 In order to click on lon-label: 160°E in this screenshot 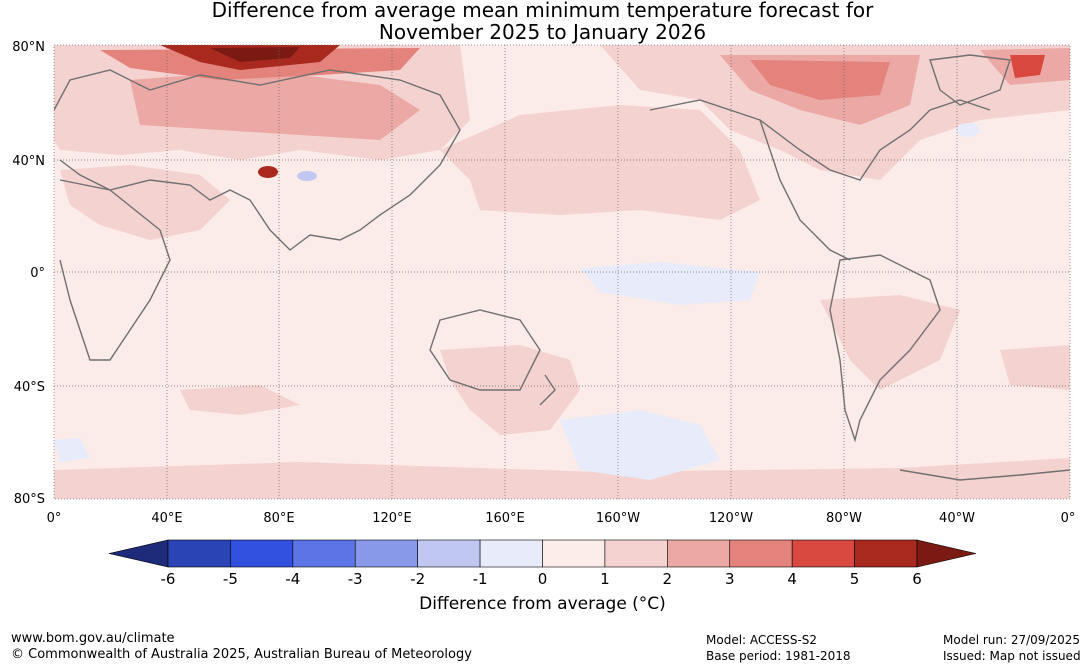, I will do `click(505, 518)`.